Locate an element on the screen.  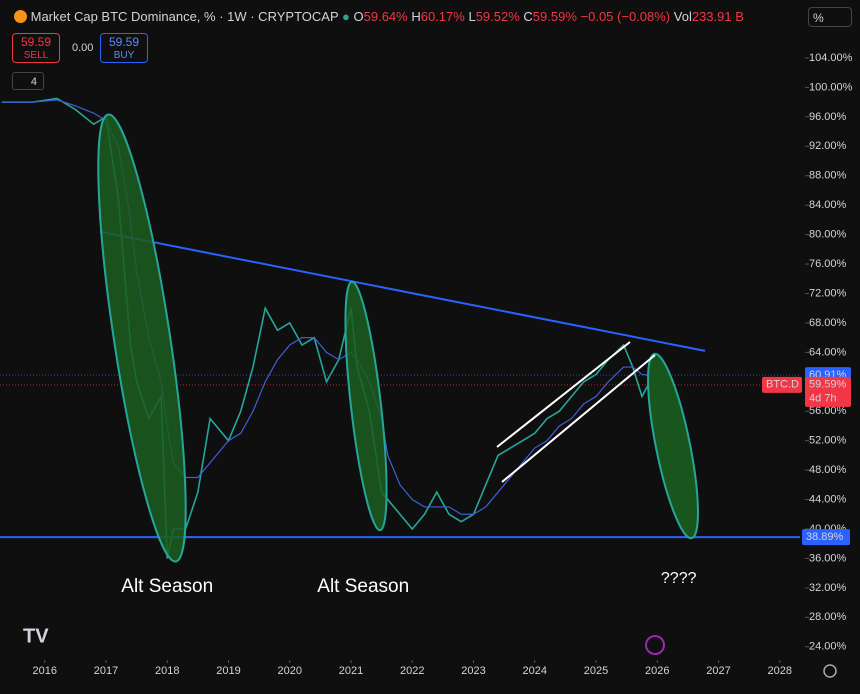
y-tick-label: 56.00% is located at coordinates (828, 411).